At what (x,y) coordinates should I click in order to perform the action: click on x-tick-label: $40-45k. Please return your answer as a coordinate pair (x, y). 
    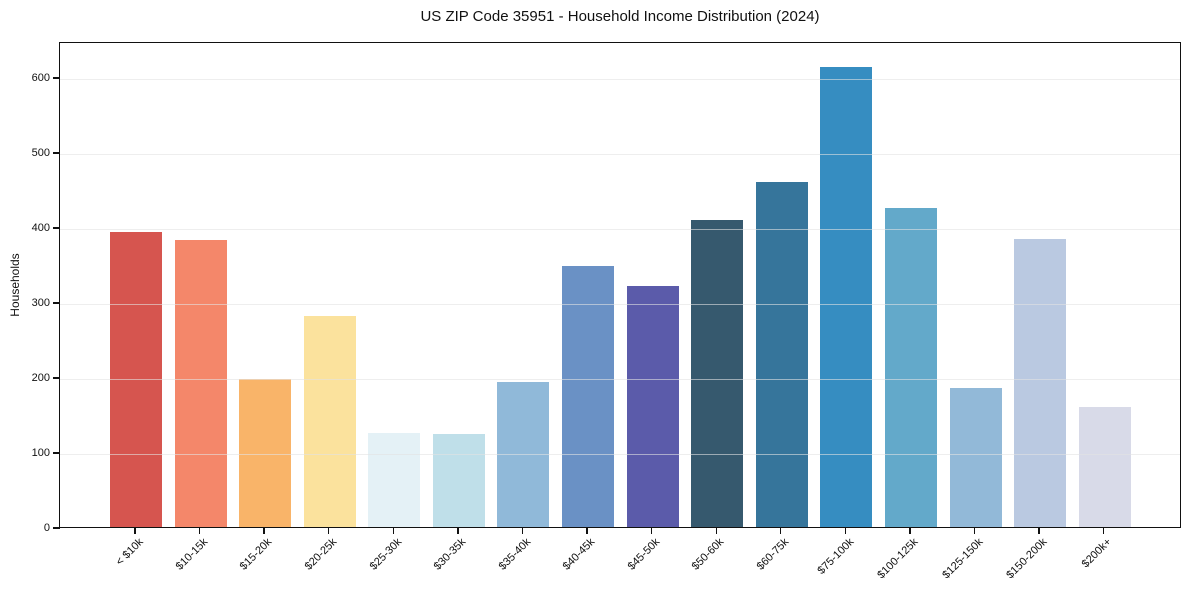
    Looking at the image, I should click on (579, 554).